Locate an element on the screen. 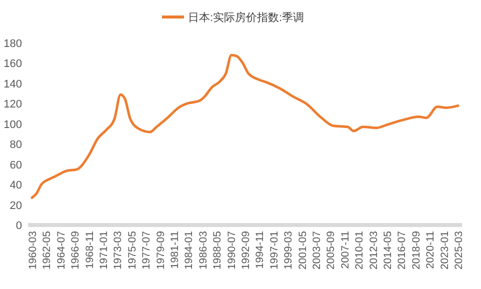 This screenshot has width=481, height=289. x-tick-label: 2023-01 is located at coordinates (444, 250).